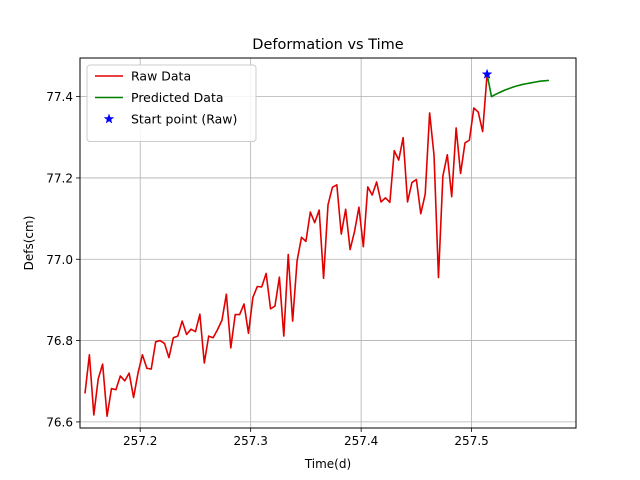 This screenshot has height=480, width=640. I want to click on legend-label: Raw Data, so click(161, 76).